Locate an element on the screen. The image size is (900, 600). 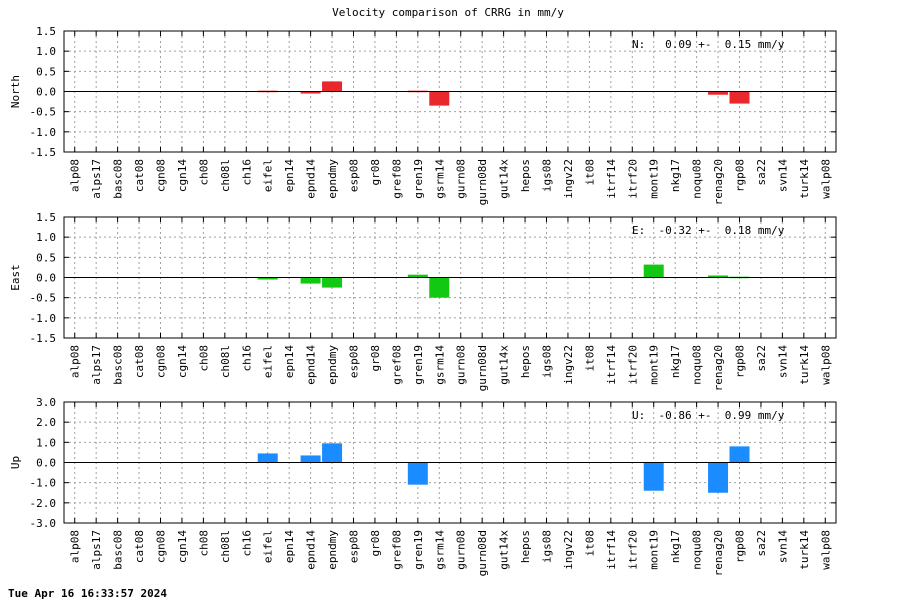
bar-up-epnd14 is located at coordinates (310, 459).